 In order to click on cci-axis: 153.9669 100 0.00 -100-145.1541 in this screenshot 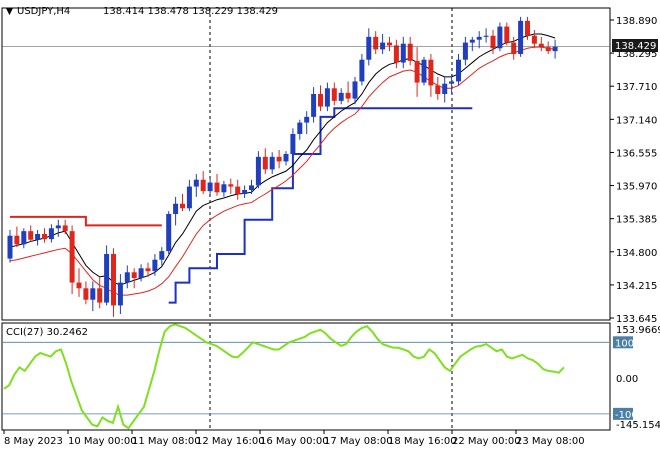, I will do `click(636, 378)`.